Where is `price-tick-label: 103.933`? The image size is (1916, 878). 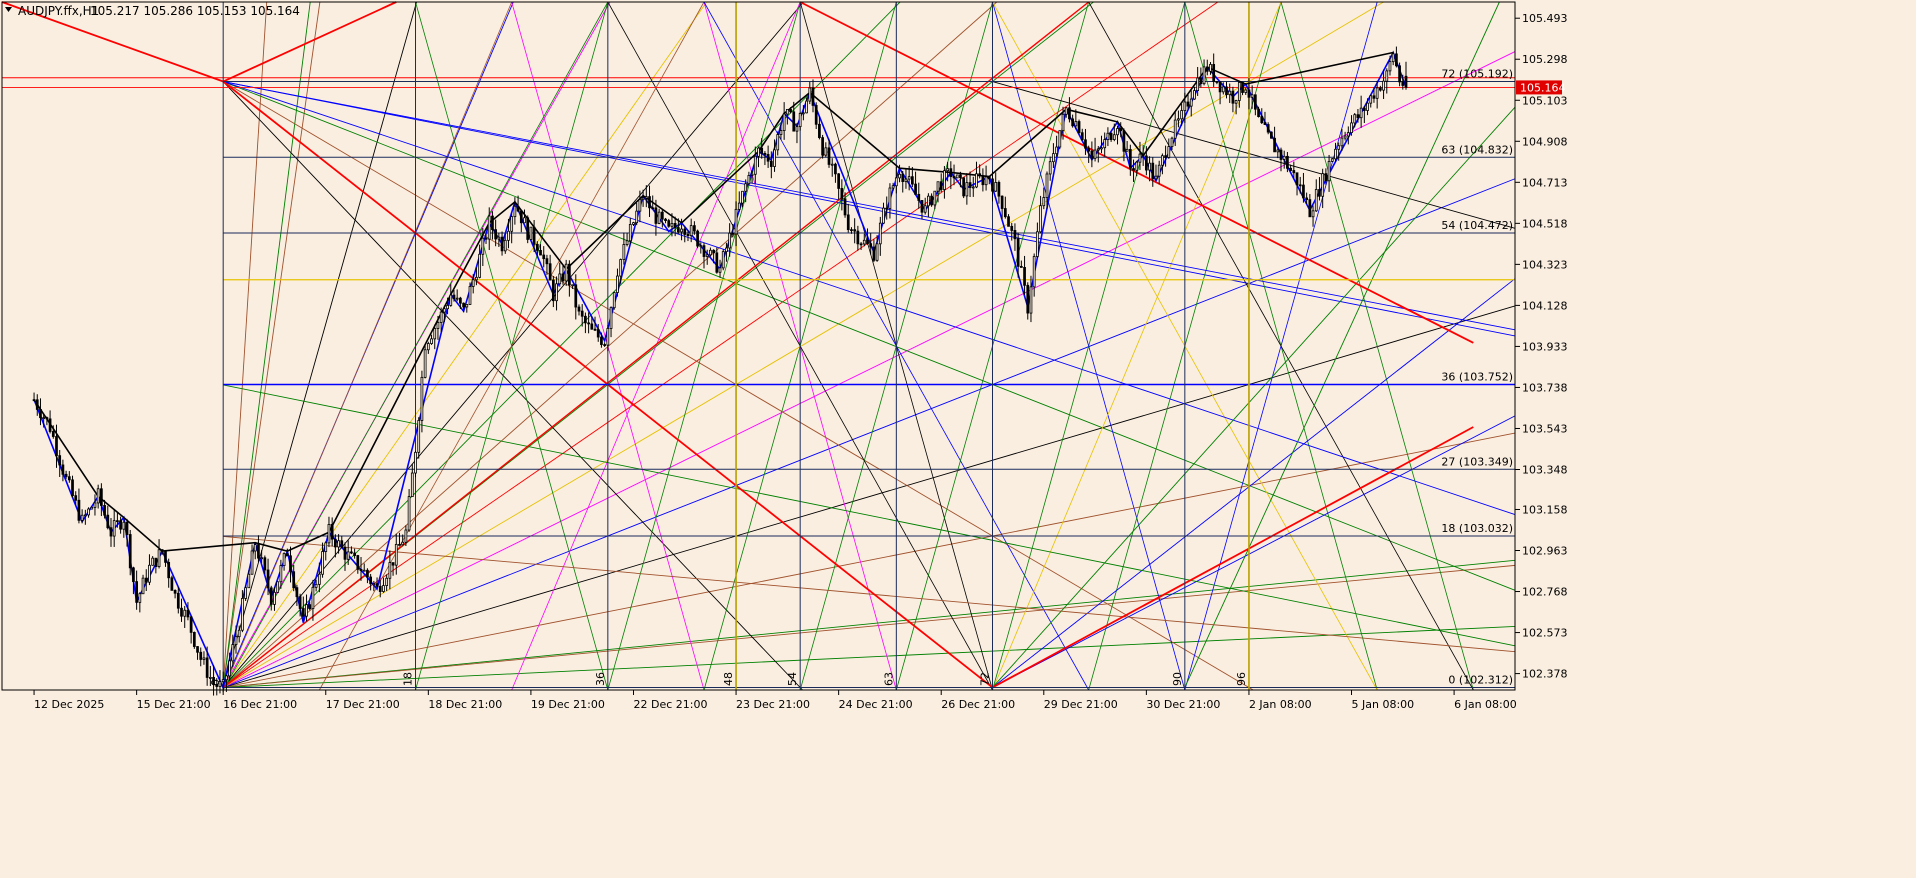
price-tick-label: 103.933 is located at coordinates (1545, 346).